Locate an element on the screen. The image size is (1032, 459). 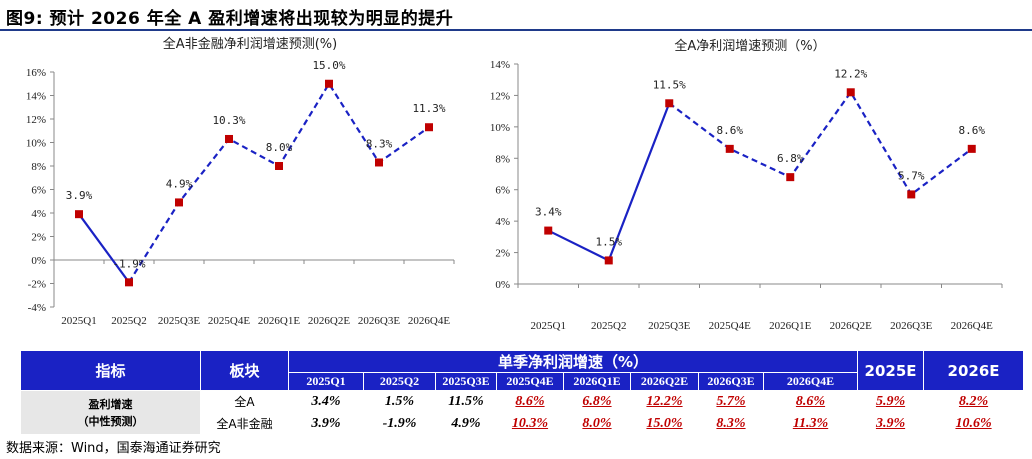
x-tick-label: 2026Q1E is located at coordinates (790, 326).